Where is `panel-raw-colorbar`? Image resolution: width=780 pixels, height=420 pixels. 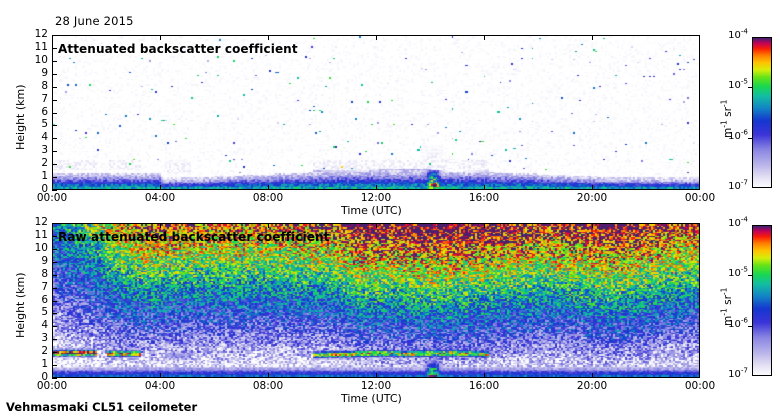
panel-raw-colorbar is located at coordinates (762, 300).